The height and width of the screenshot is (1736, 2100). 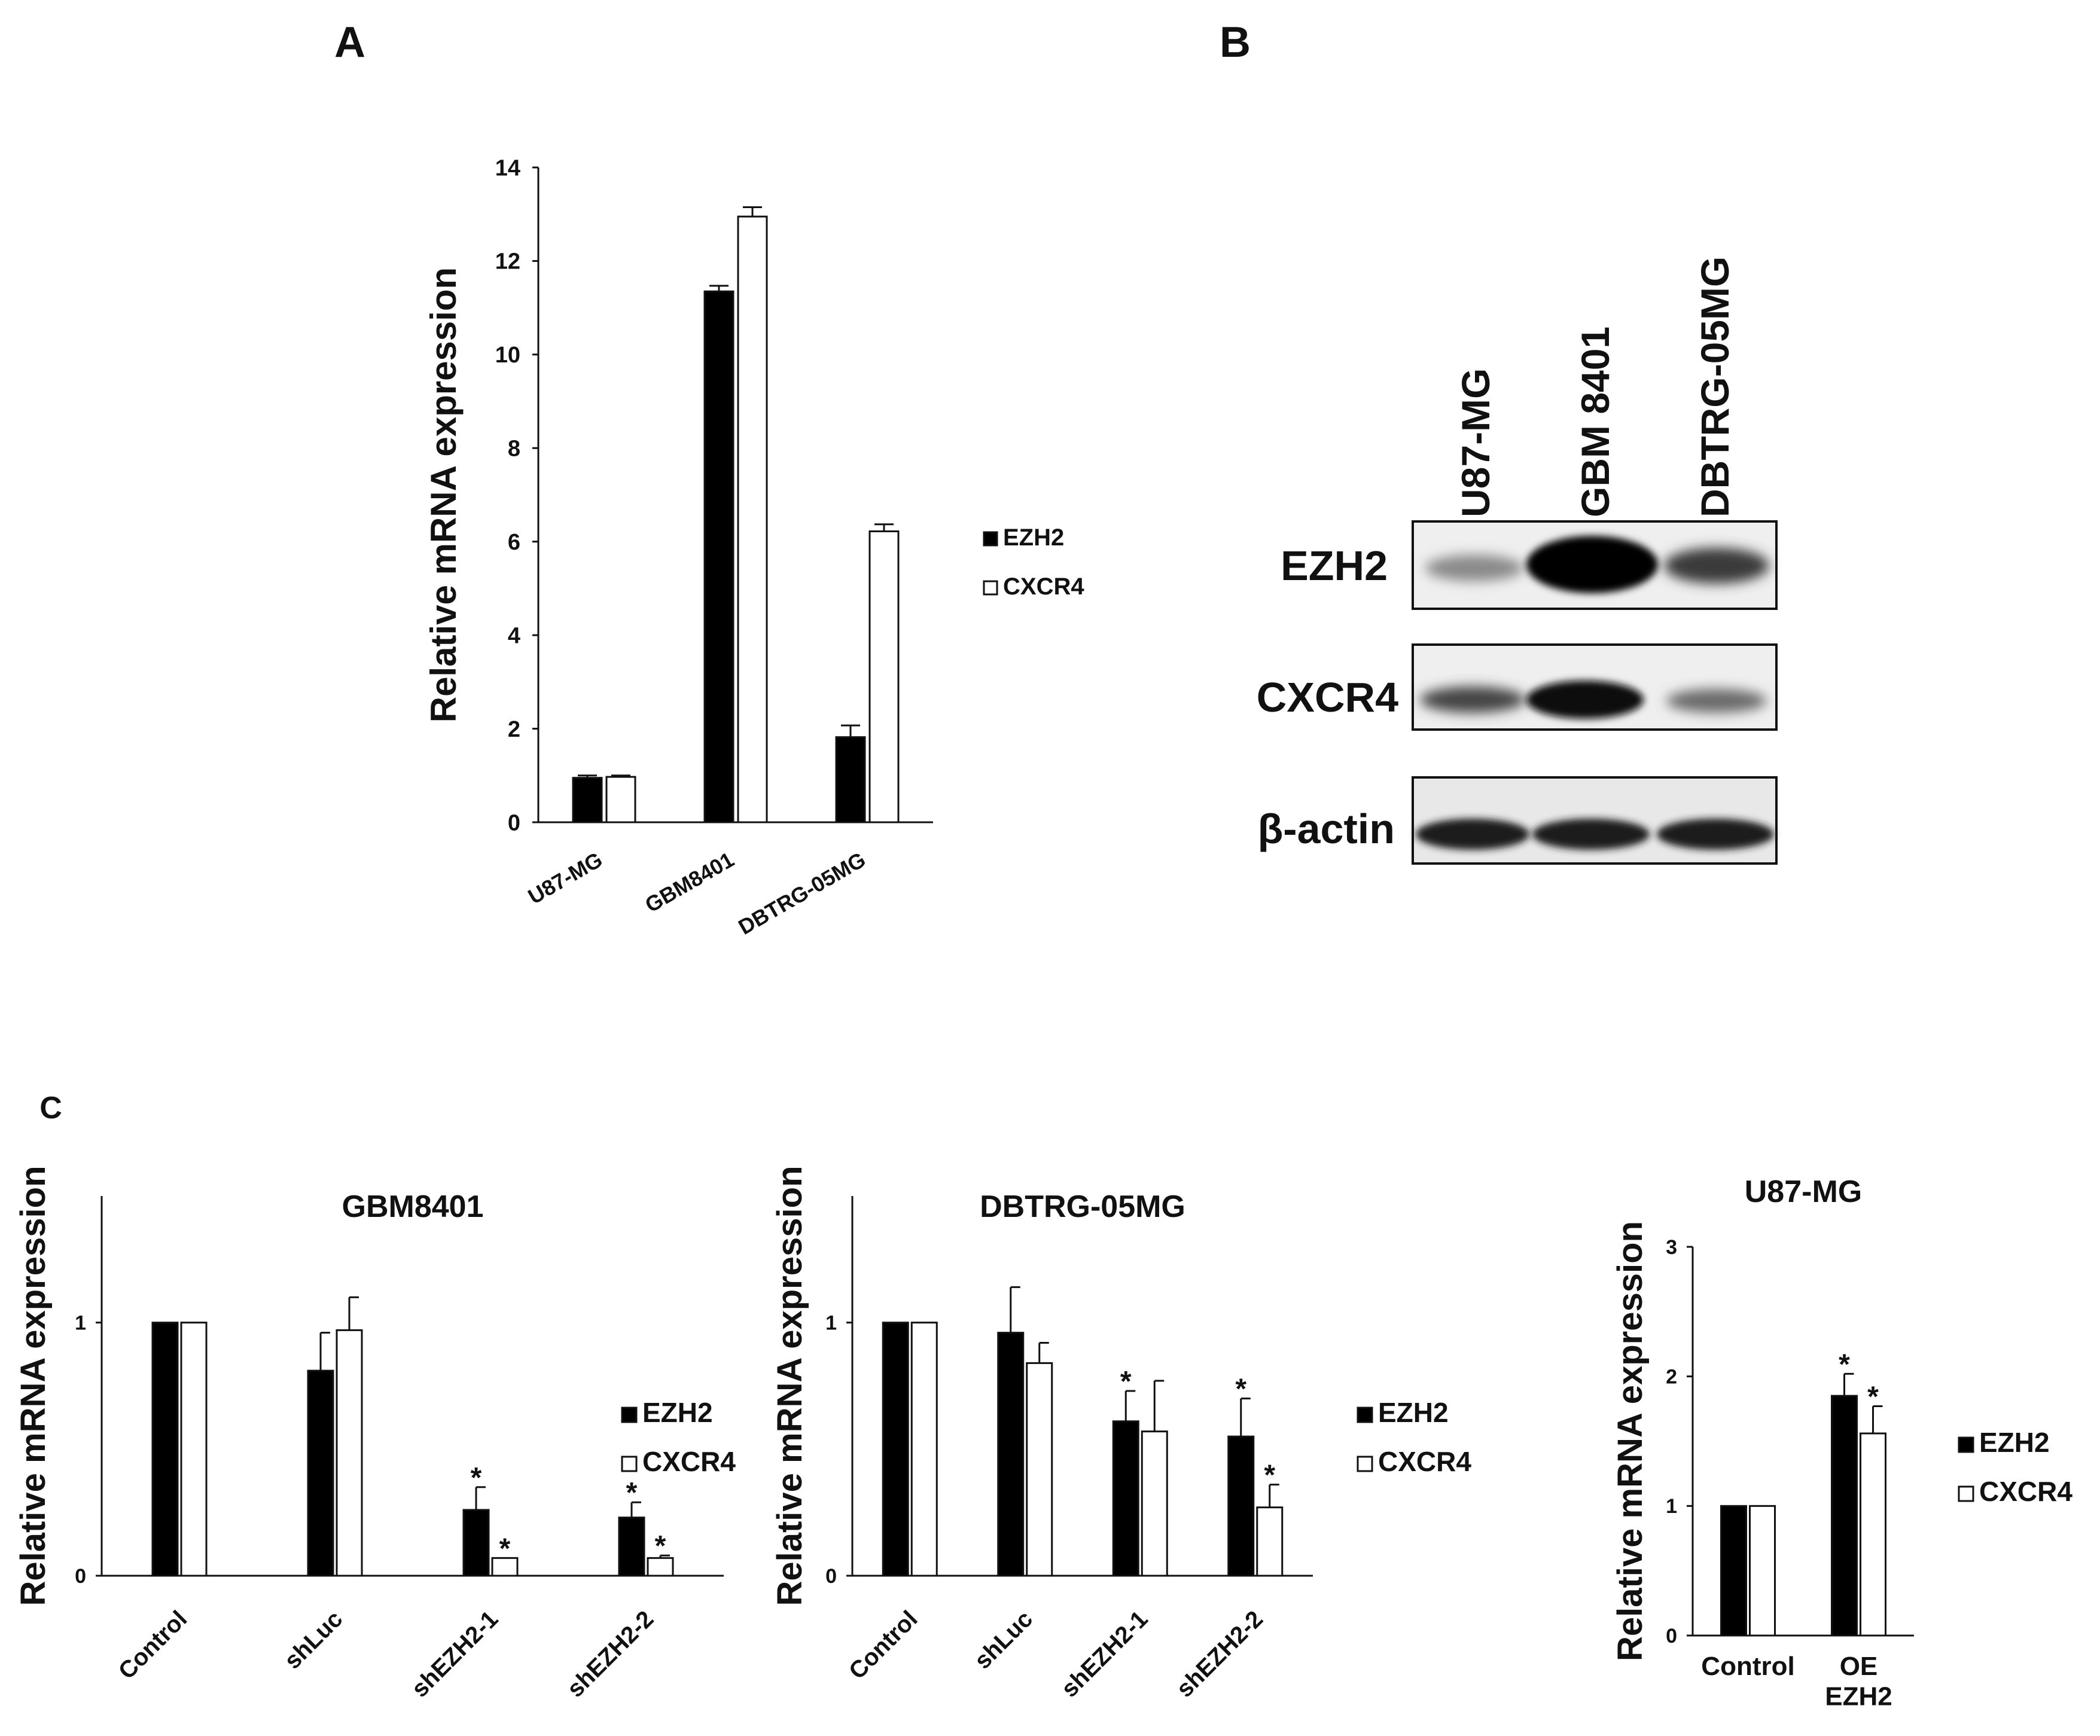 What do you see at coordinates (1595, 687) in the screenshot?
I see `blot-strip-cxcr4` at bounding box center [1595, 687].